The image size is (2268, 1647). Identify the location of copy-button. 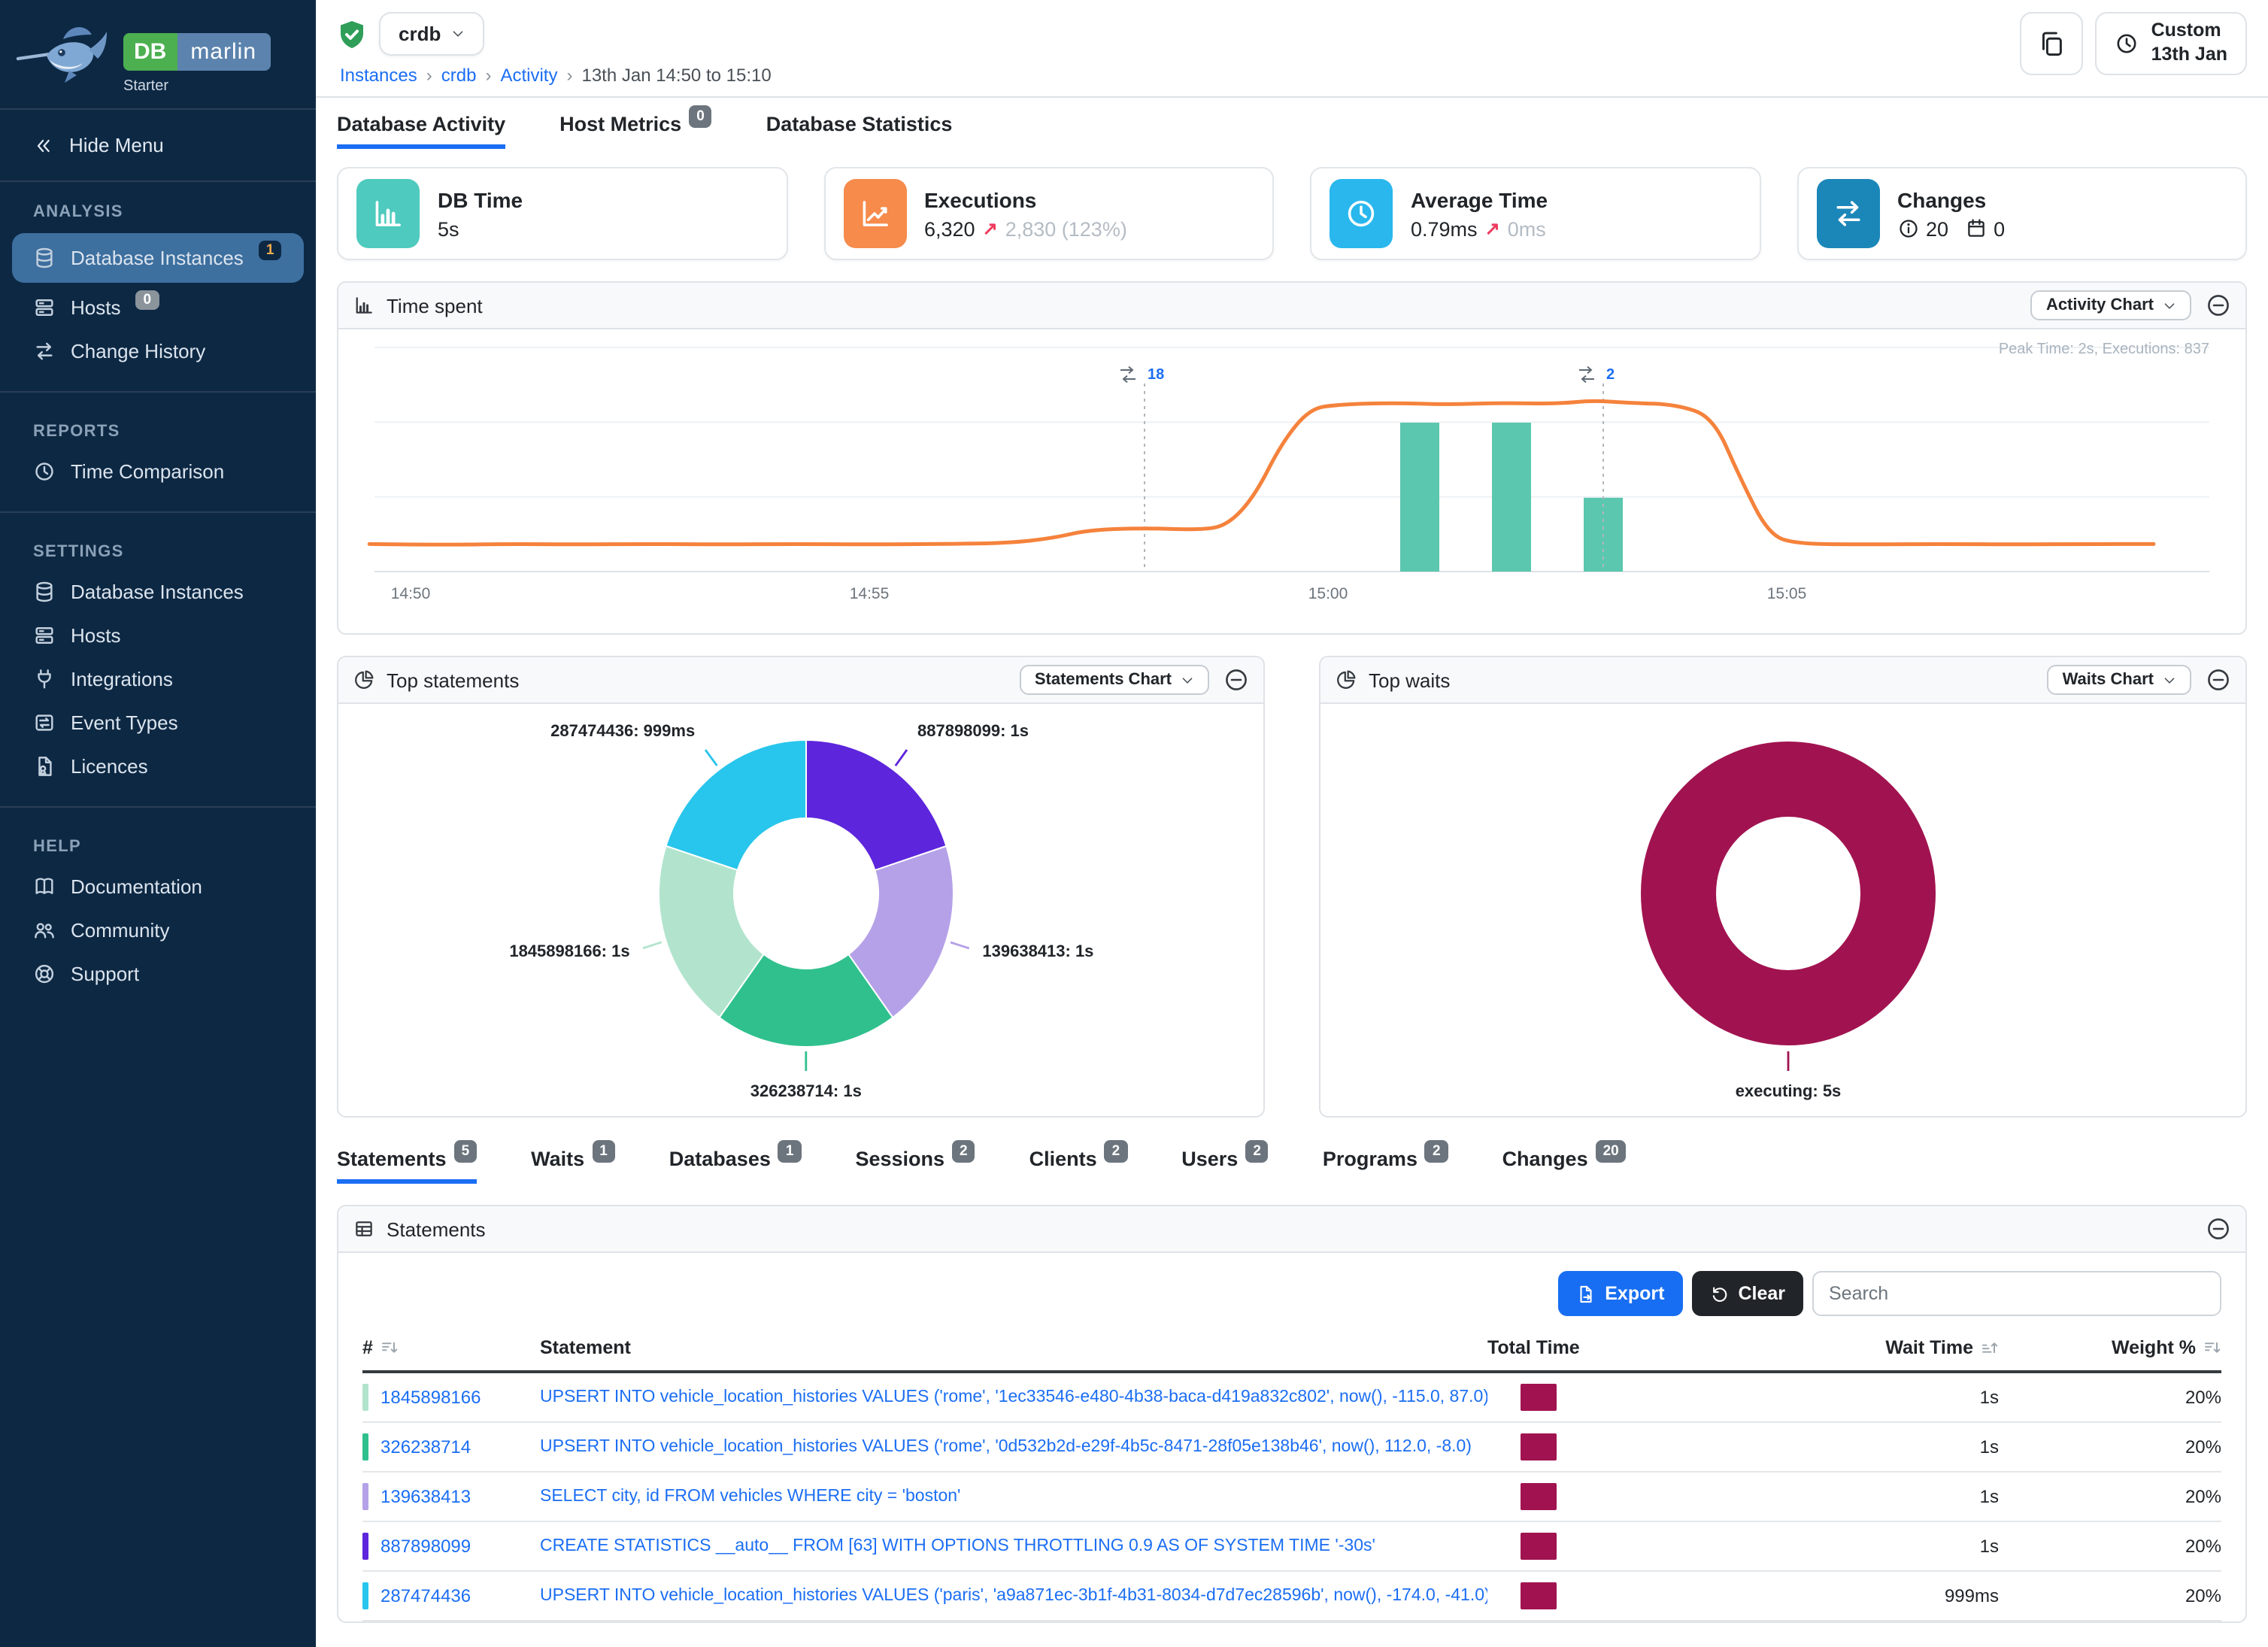
(2052, 43).